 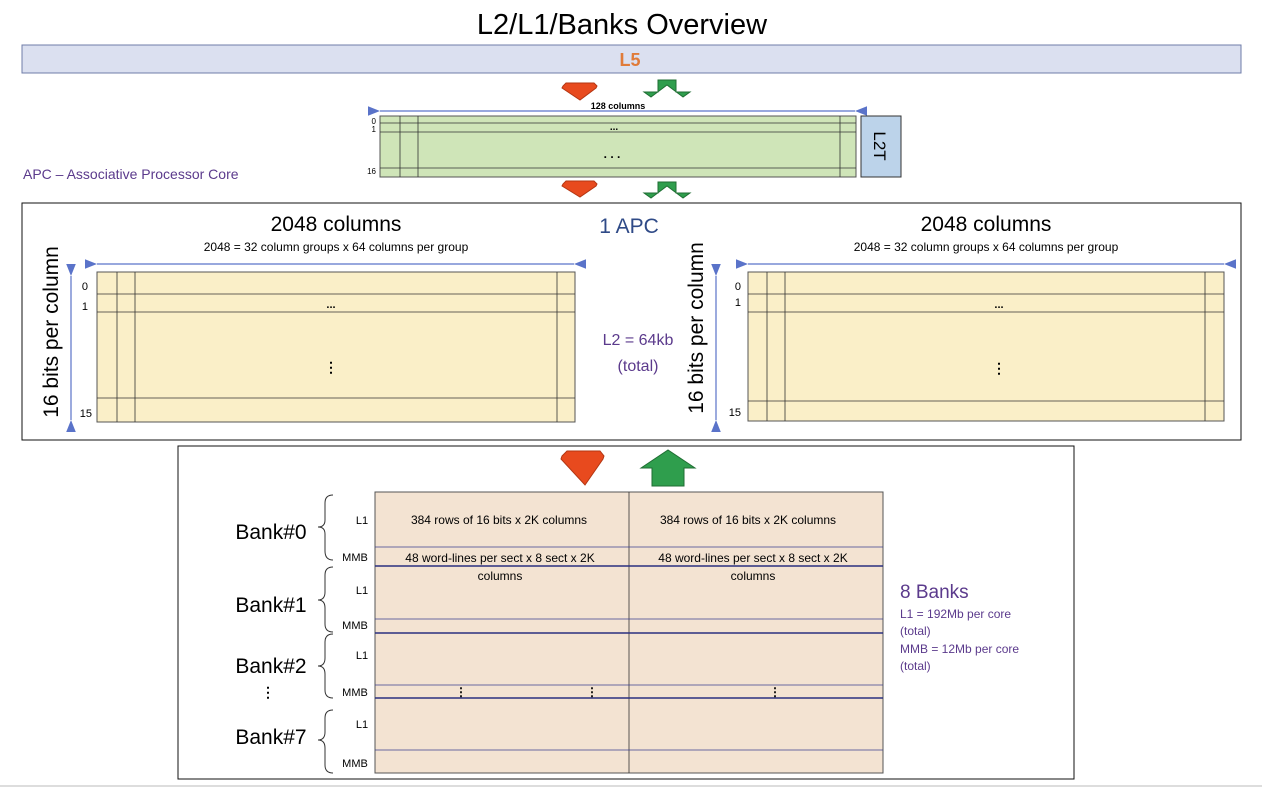 I want to click on bank7-mmb-label: MMB, so click(x=355, y=764).